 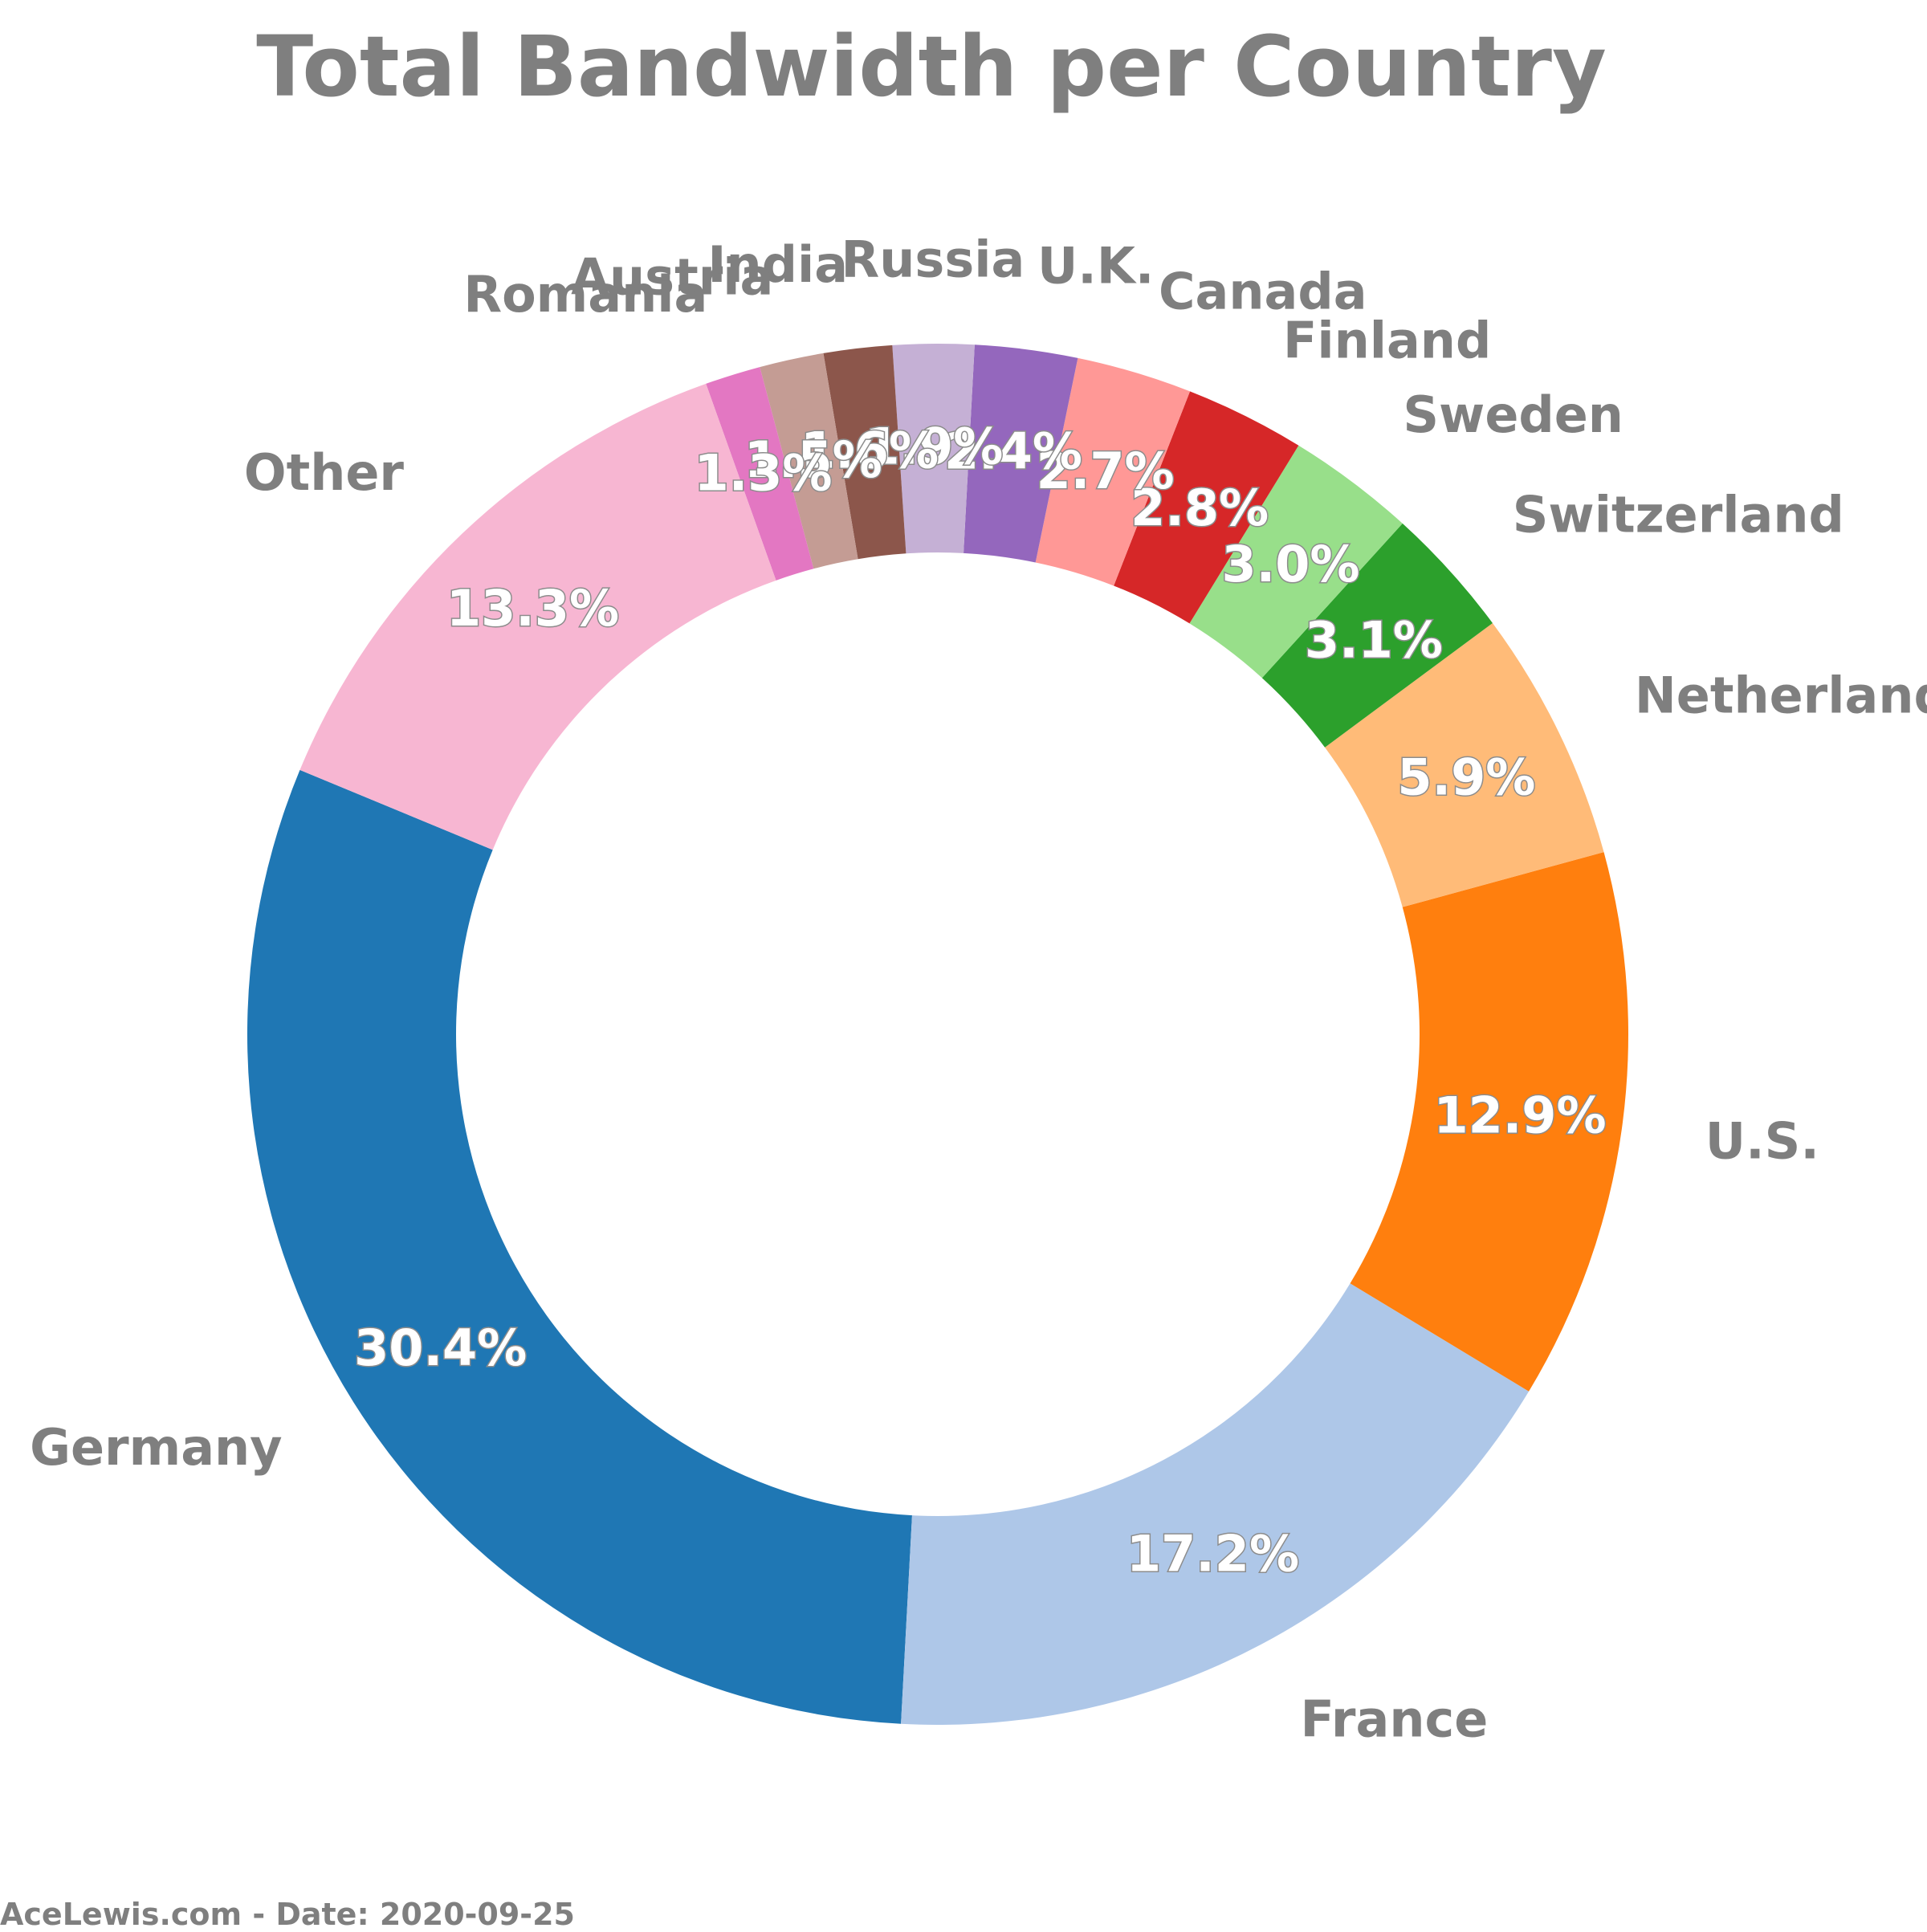 What do you see at coordinates (1215, 1504) in the screenshot?
I see `slice-france` at bounding box center [1215, 1504].